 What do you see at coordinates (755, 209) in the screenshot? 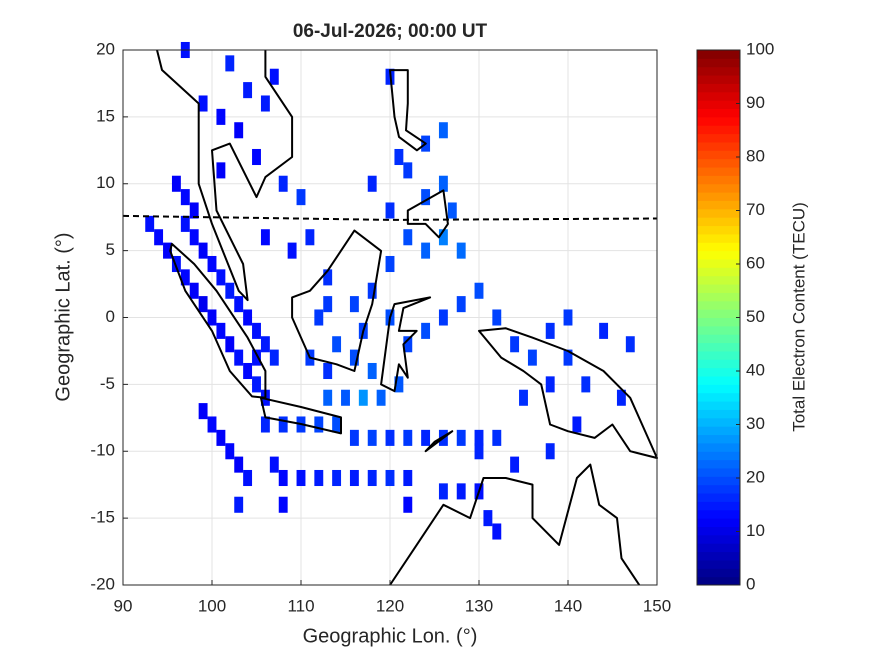
I see `colorbar-tick-label: 70` at bounding box center [755, 209].